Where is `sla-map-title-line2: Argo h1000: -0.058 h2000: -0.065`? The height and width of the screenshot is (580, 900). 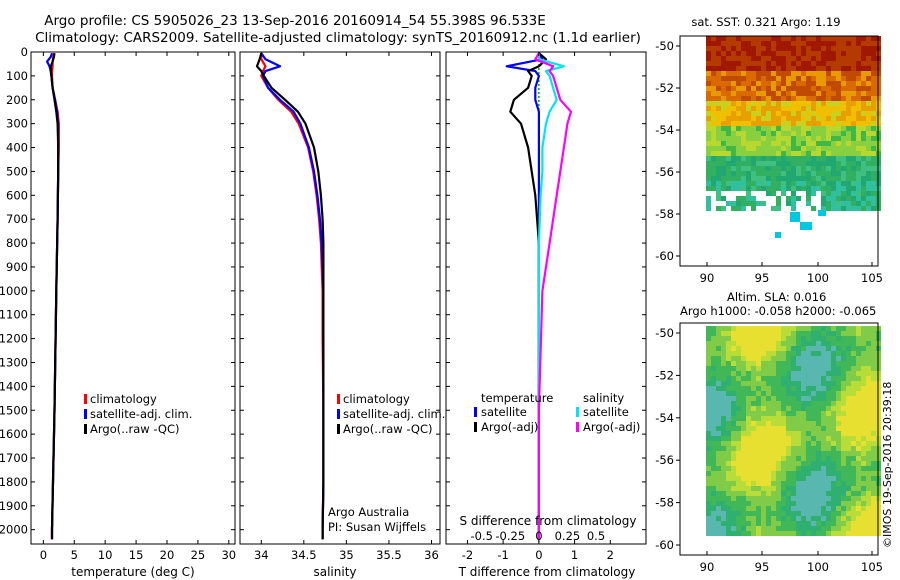
sla-map-title-line2: Argo h1000: -0.058 h2000: -0.065 is located at coordinates (778, 311).